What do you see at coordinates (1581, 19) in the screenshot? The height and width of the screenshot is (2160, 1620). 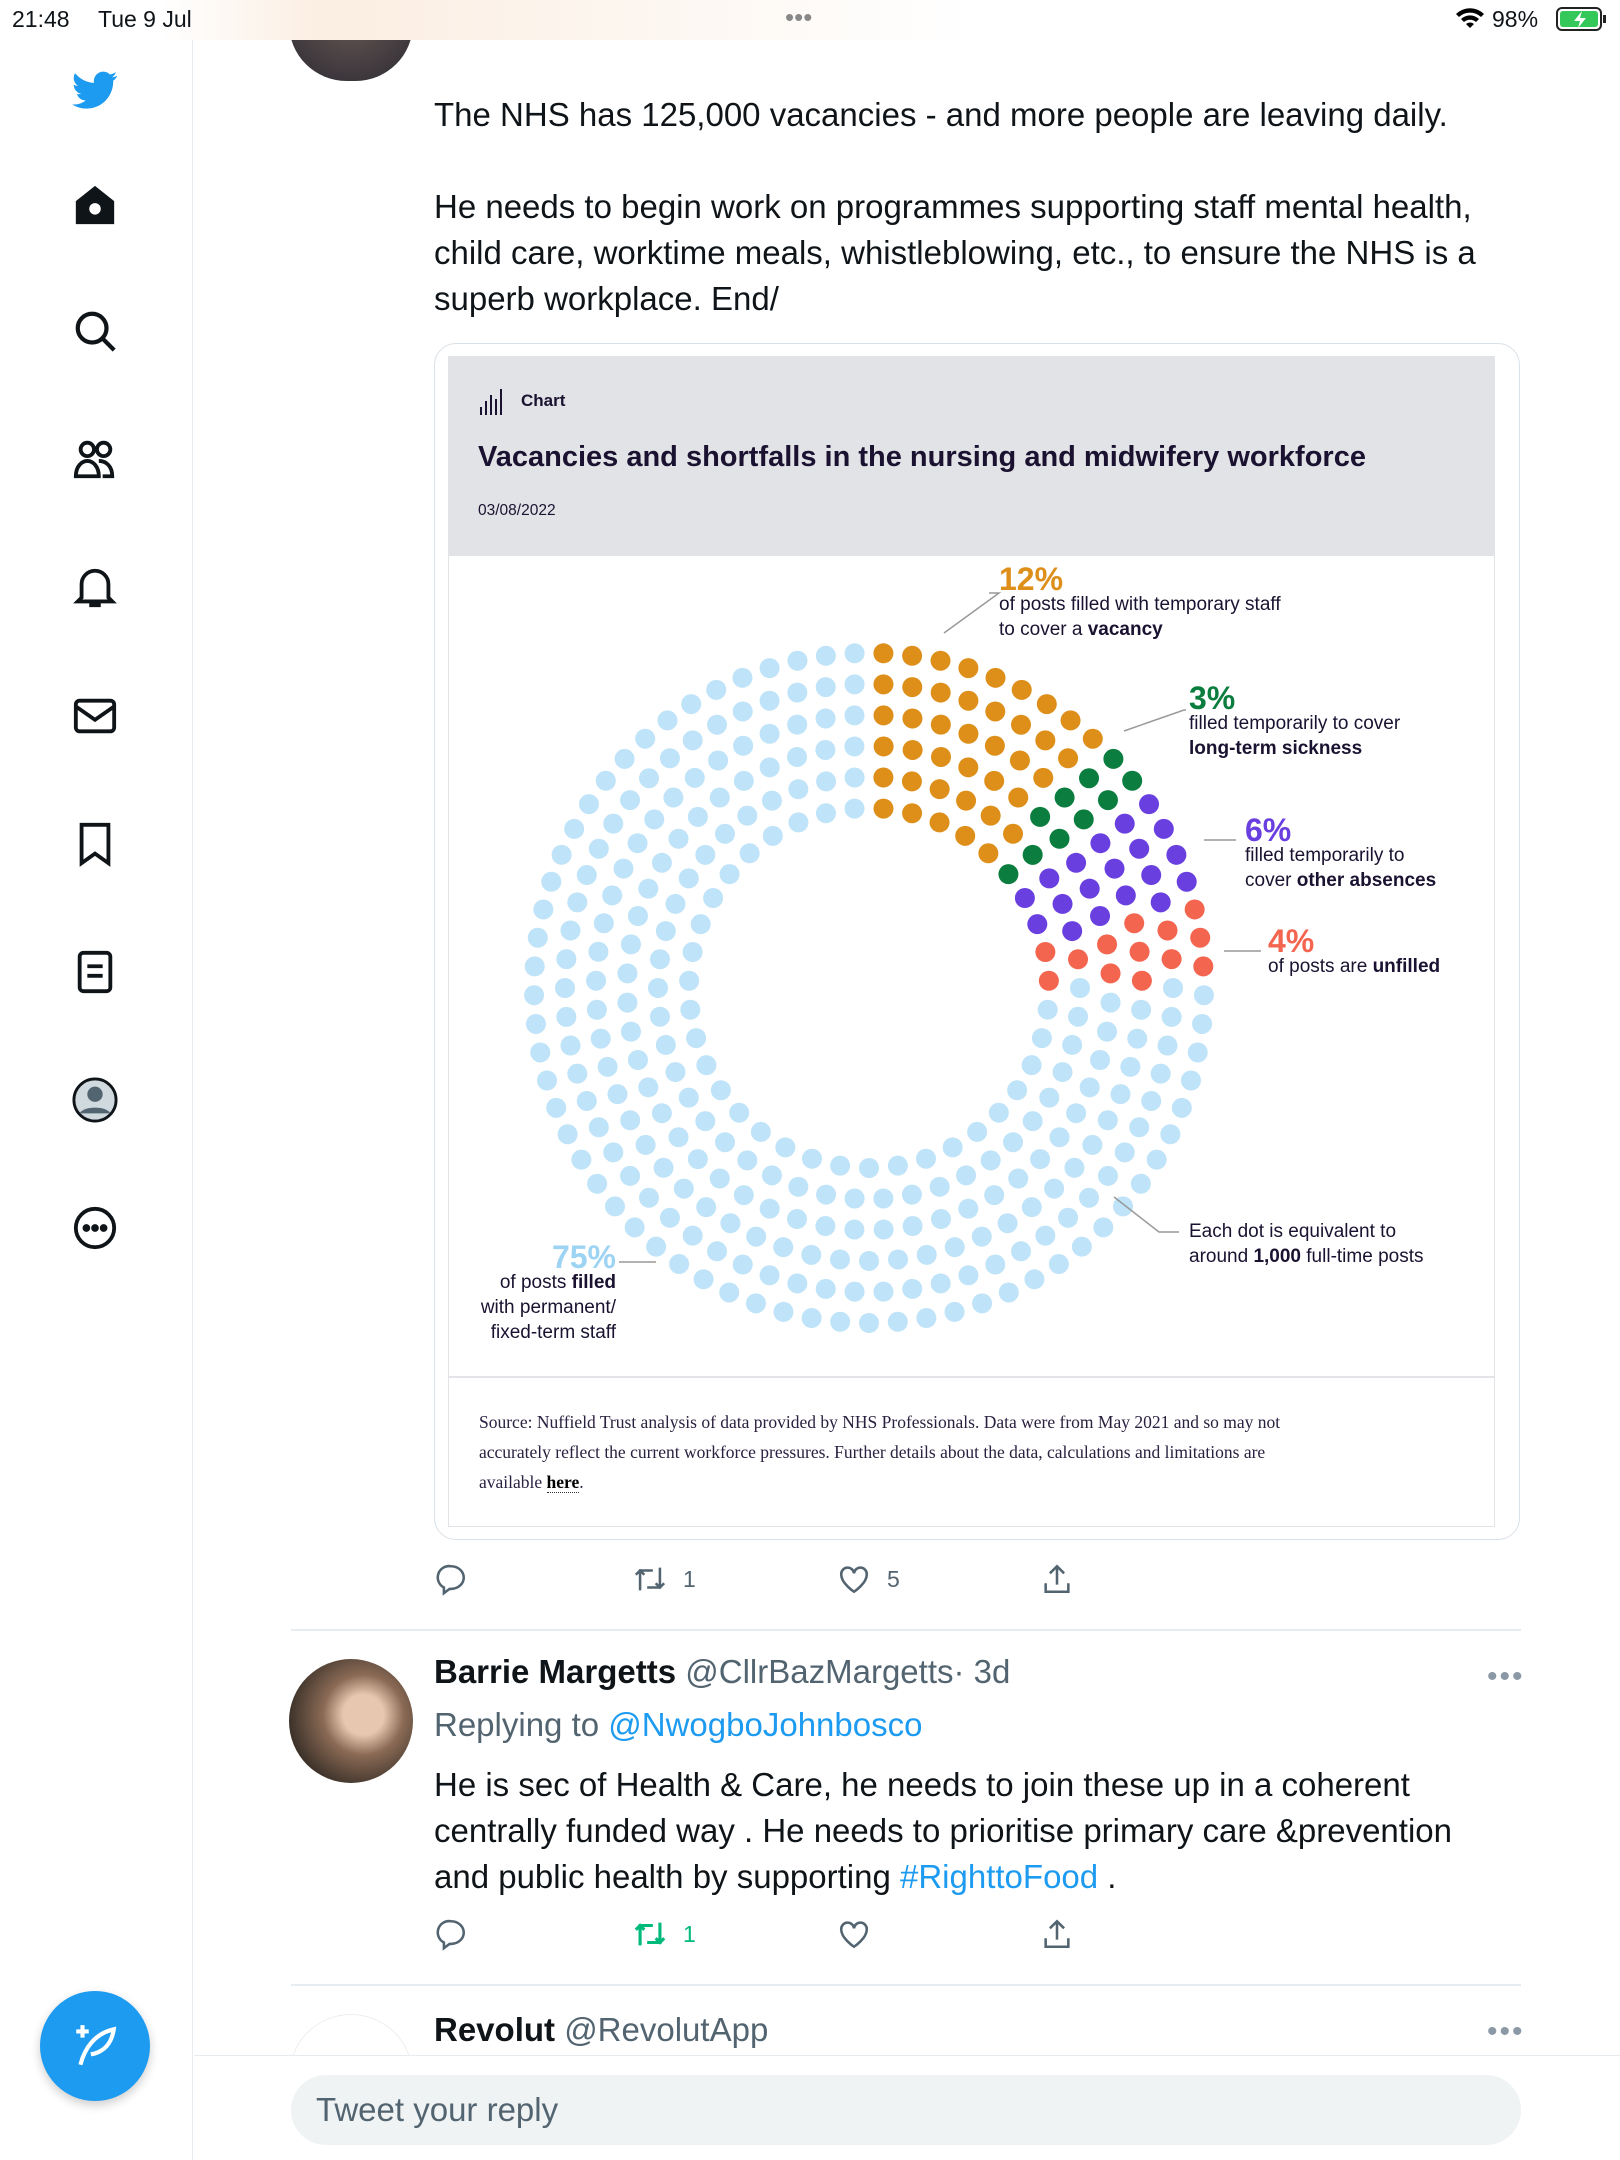 I see `battery-icon` at bounding box center [1581, 19].